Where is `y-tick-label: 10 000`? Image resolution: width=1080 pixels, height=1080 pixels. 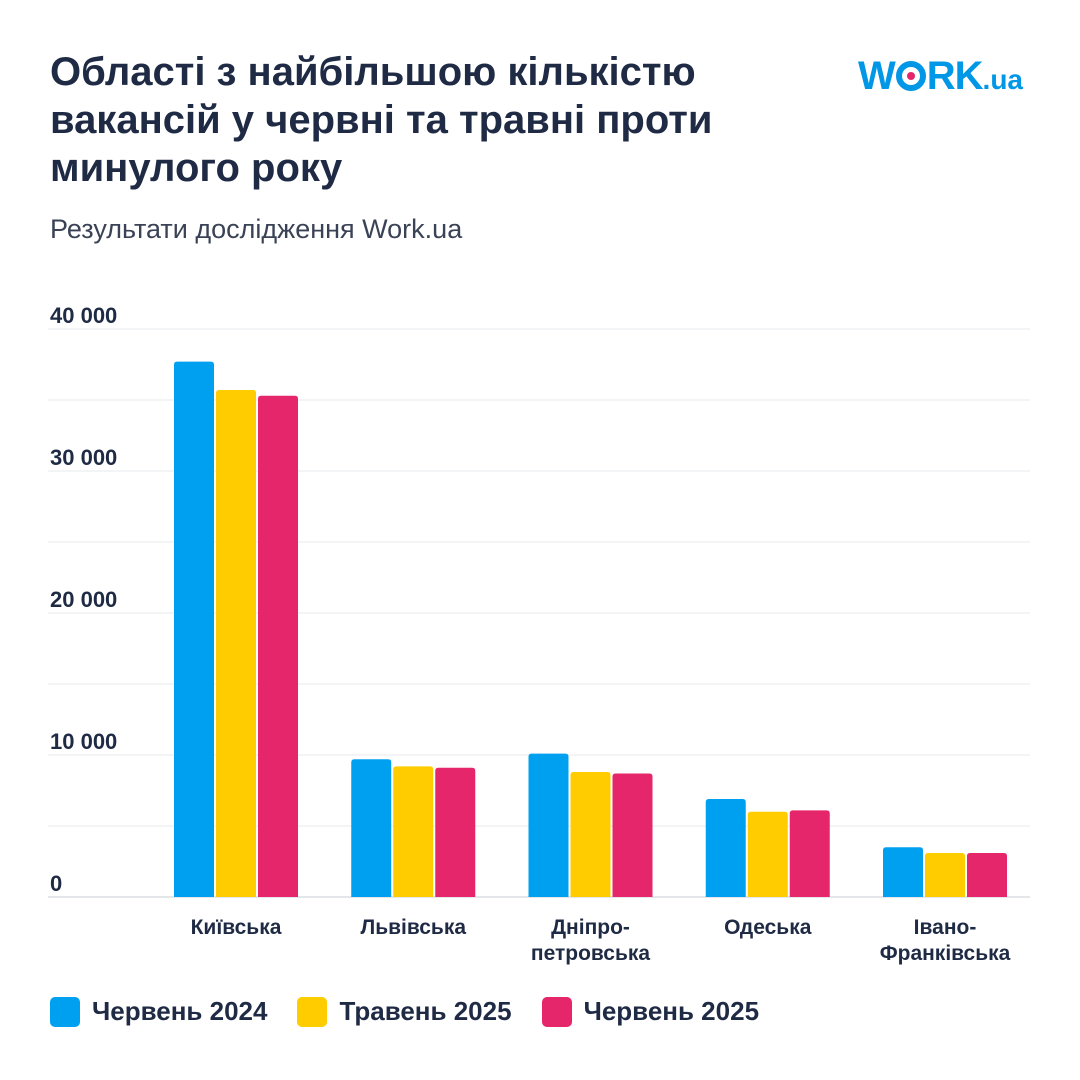
y-tick-label: 10 000 is located at coordinates (83, 741).